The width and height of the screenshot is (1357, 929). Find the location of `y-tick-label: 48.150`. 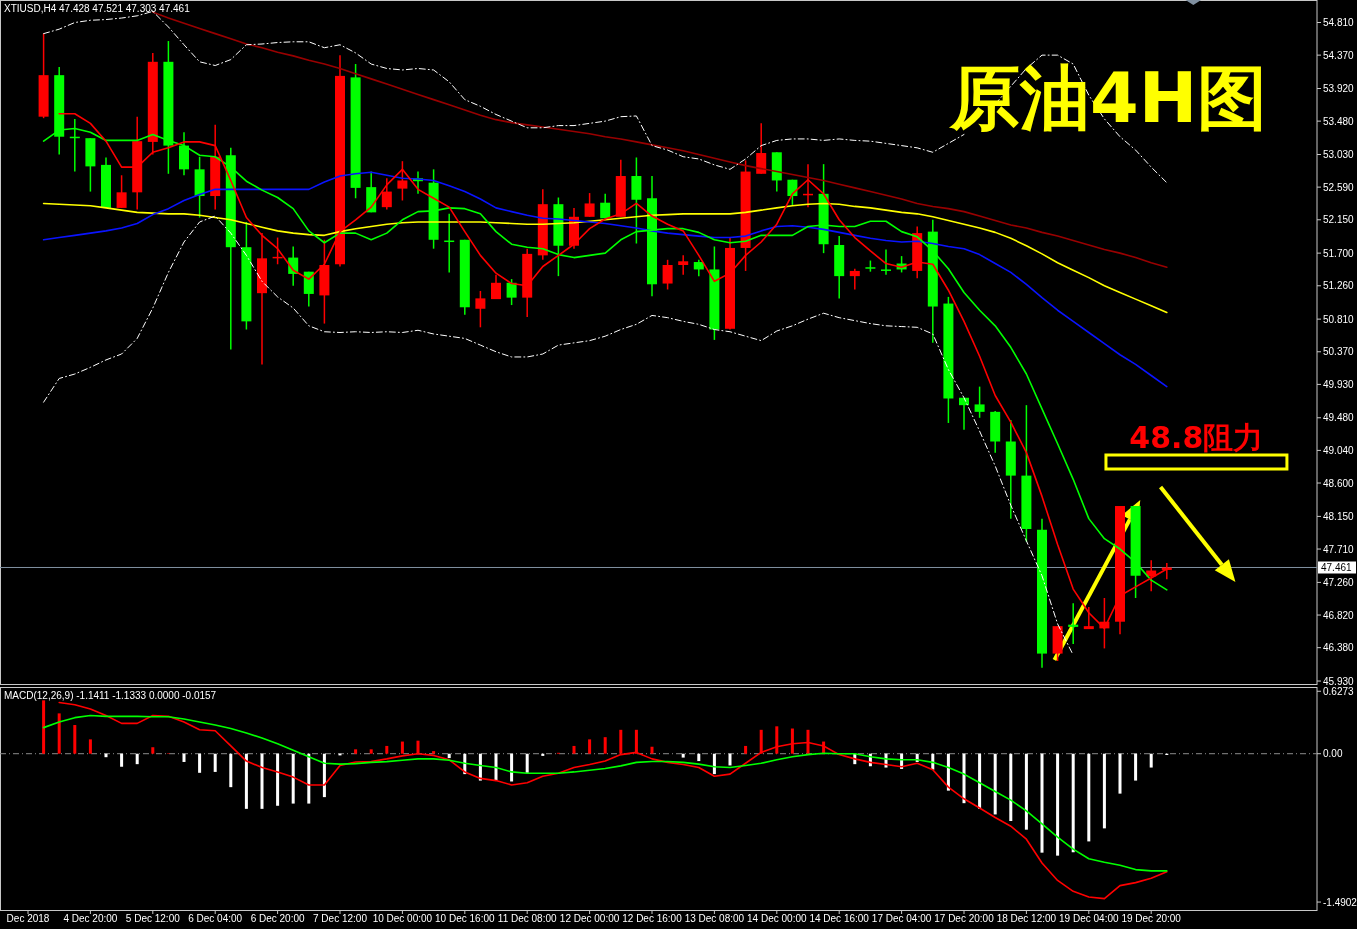

y-tick-label: 48.150 is located at coordinates (1339, 516).